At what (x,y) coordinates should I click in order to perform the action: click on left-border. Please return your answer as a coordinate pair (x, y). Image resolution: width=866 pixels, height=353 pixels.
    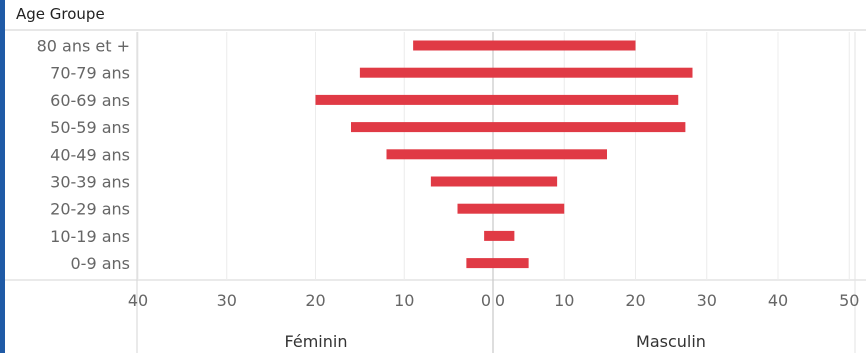
    Looking at the image, I should click on (2, 176).